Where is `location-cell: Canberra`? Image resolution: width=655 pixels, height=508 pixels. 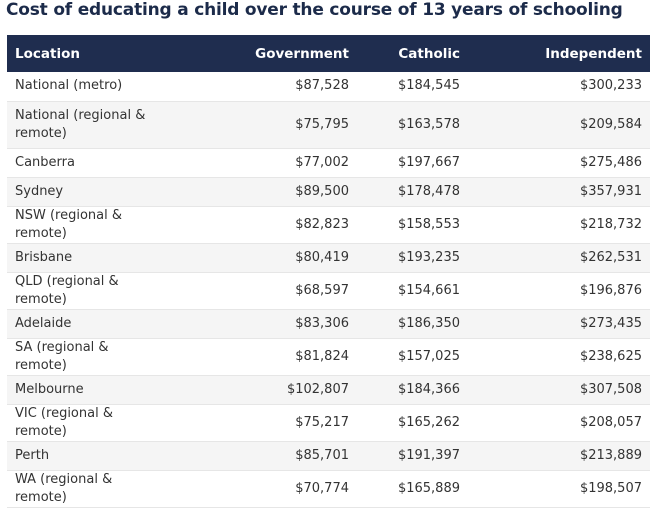 location-cell: Canberra is located at coordinates (45, 162).